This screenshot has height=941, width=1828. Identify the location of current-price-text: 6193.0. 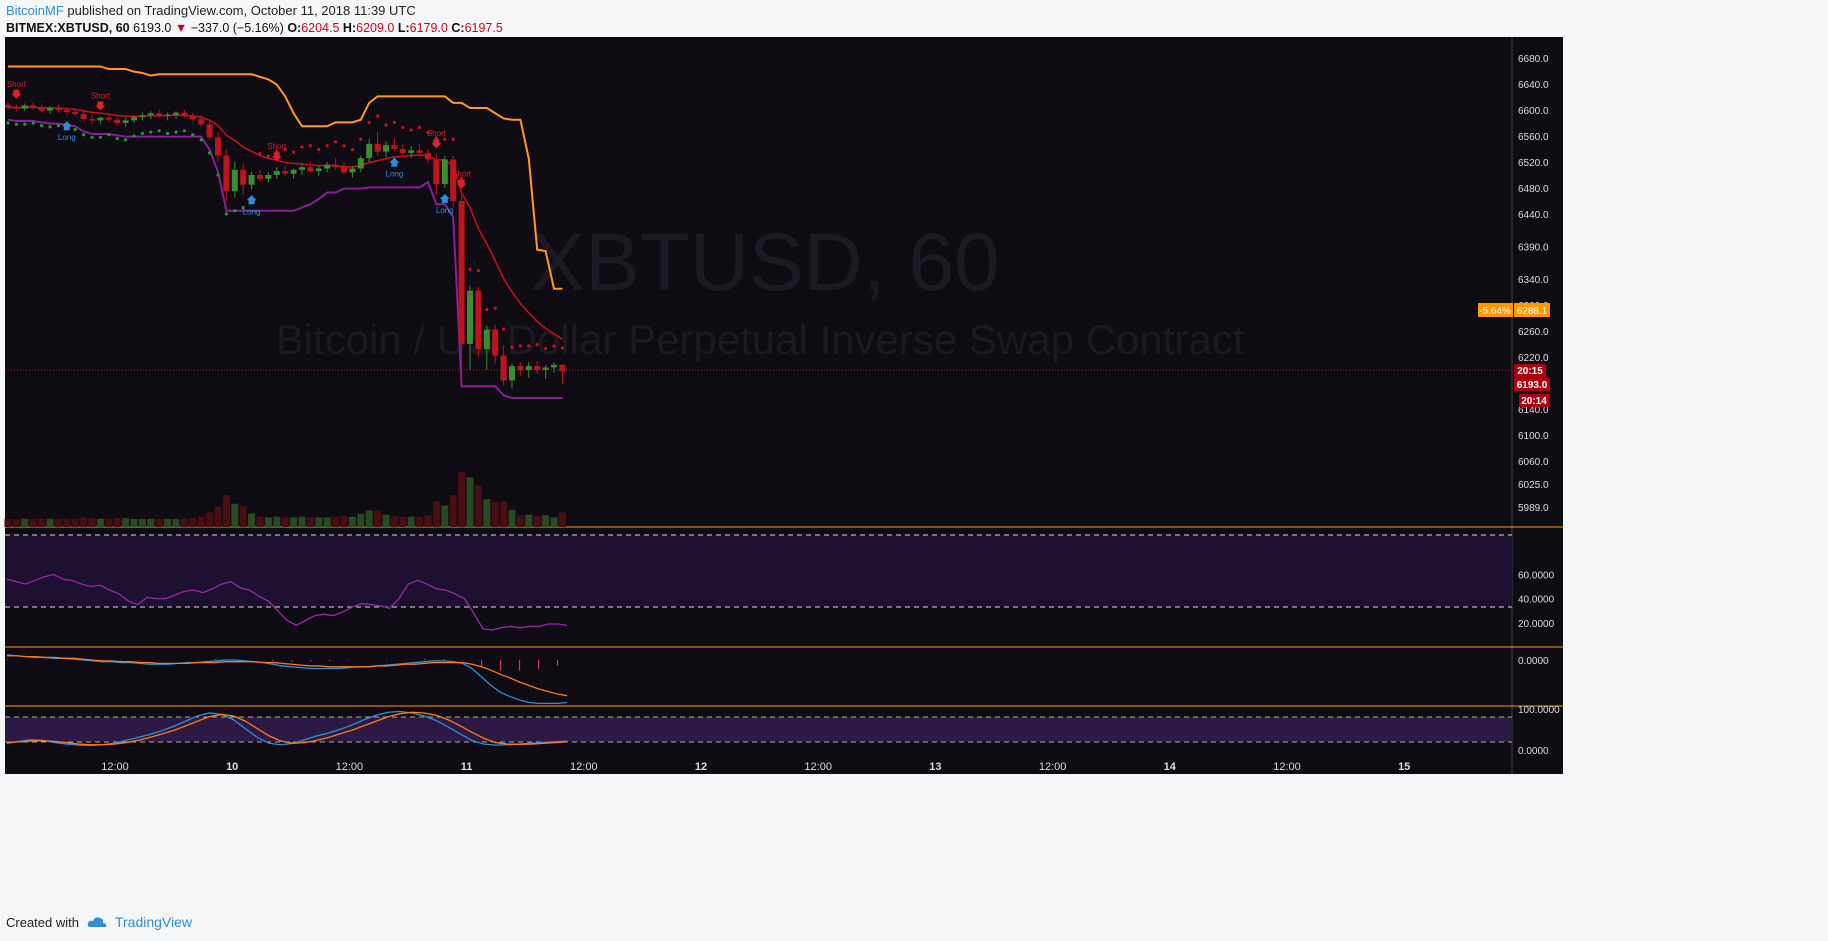
(1532, 385).